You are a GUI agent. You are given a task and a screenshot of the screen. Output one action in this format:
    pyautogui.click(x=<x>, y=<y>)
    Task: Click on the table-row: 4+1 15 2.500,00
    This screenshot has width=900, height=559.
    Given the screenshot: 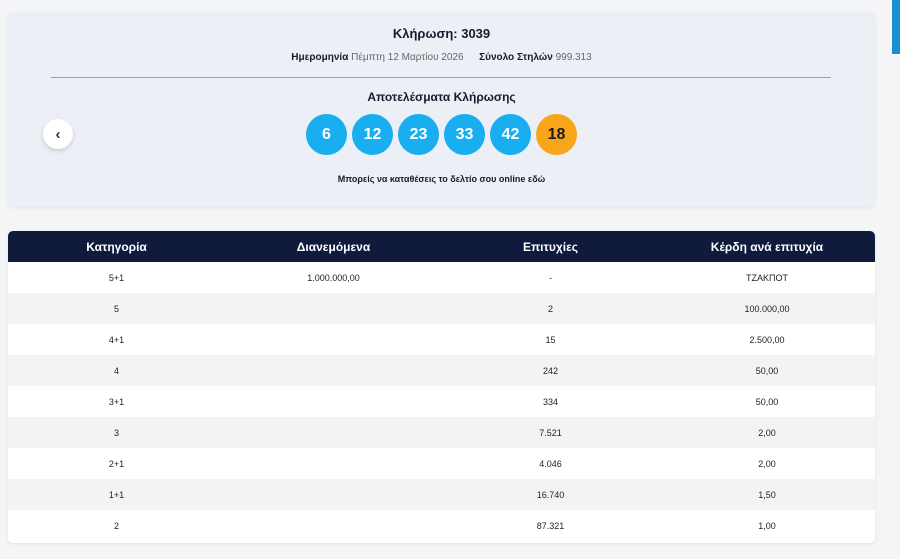 What is the action you would take?
    pyautogui.click(x=441, y=339)
    